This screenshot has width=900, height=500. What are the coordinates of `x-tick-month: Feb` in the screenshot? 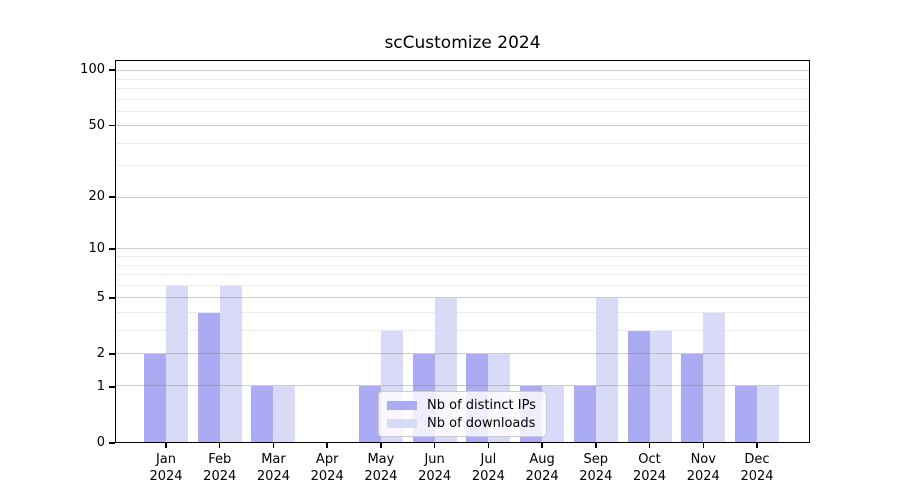 It's located at (220, 459).